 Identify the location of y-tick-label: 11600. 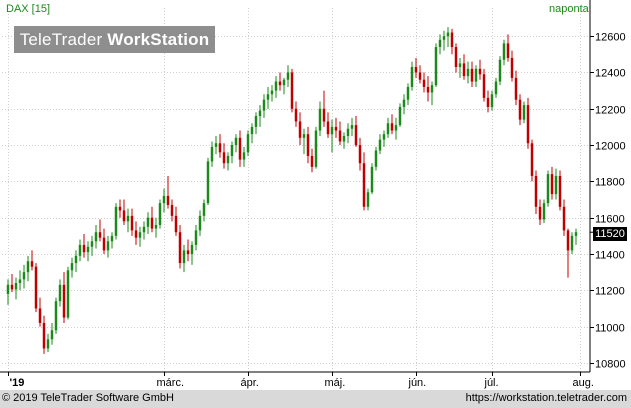
(610, 220).